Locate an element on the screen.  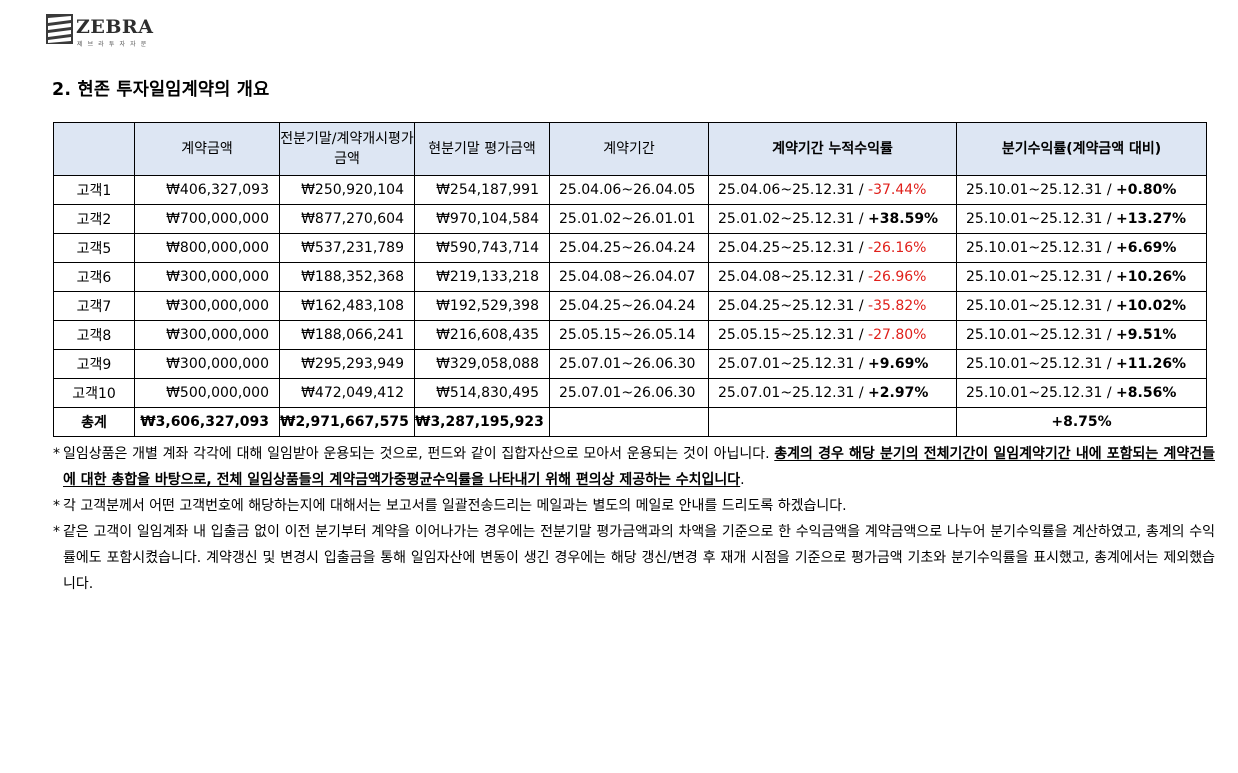
cell-client: 고객6 is located at coordinates (94, 277).